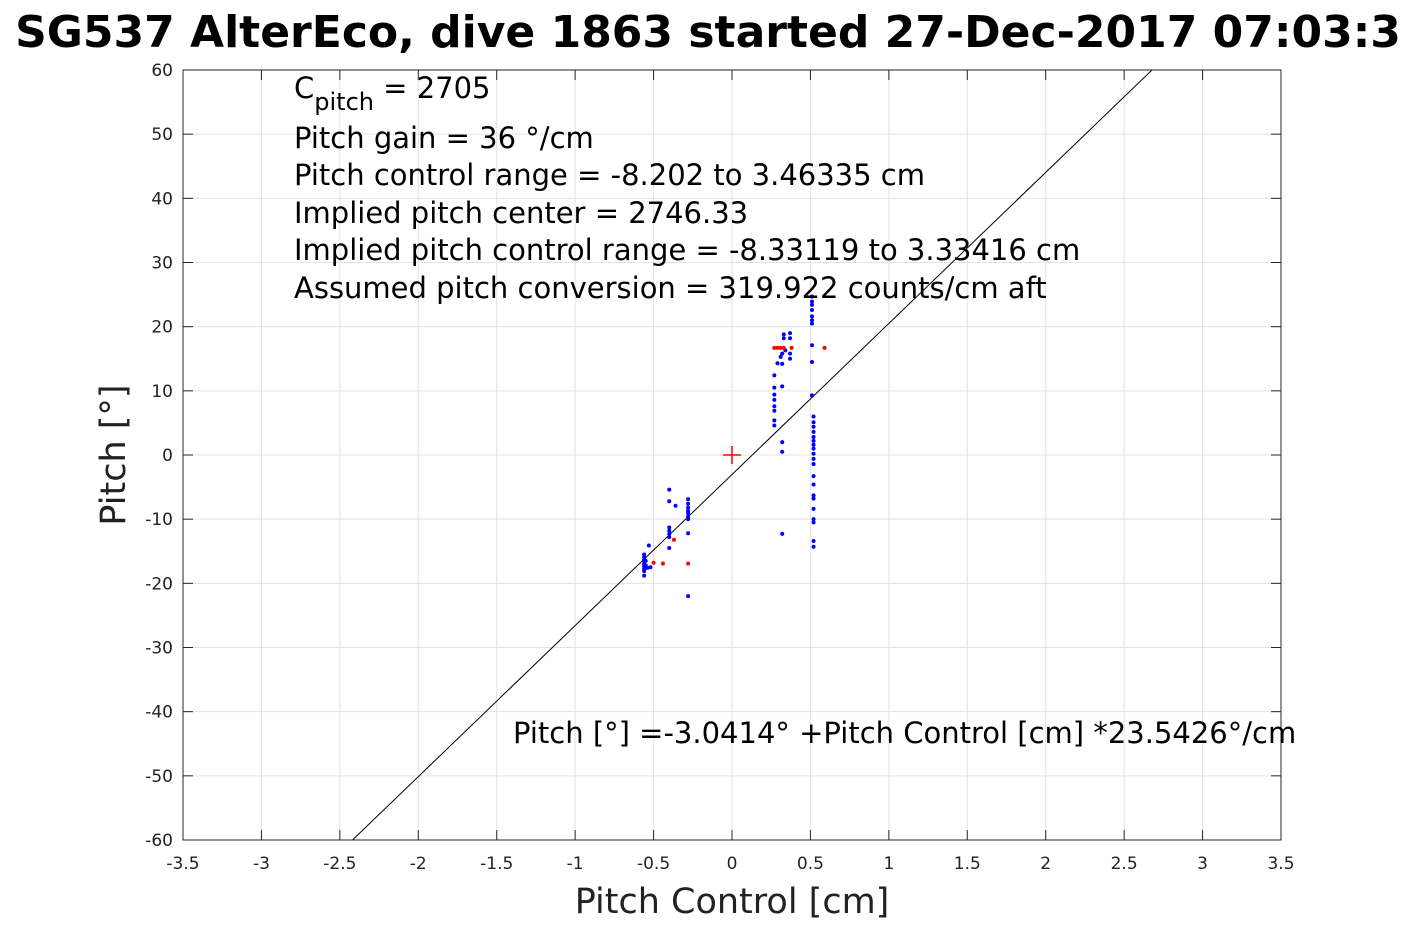  Describe the element at coordinates (1202, 864) in the screenshot. I see `x-tick-label: 3` at that location.